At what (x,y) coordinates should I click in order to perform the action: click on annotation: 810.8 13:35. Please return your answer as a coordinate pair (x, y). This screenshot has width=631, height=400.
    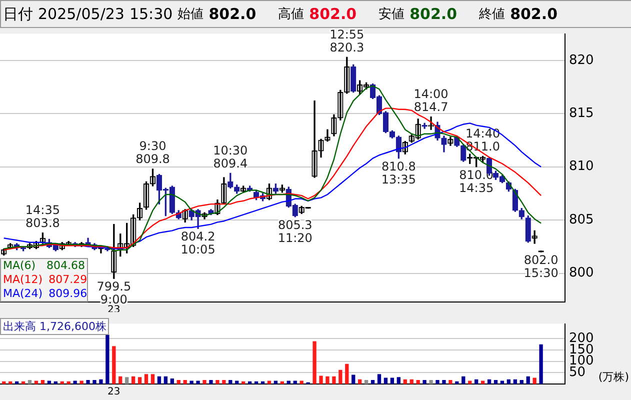
    Looking at the image, I should click on (398, 172).